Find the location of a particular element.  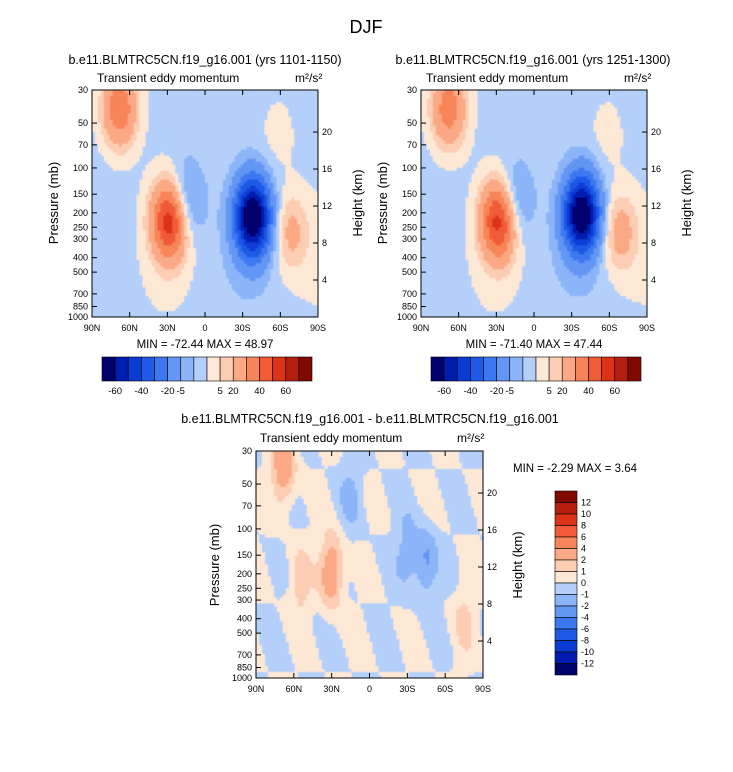

y2-tick-label: 16 is located at coordinates (492, 530).